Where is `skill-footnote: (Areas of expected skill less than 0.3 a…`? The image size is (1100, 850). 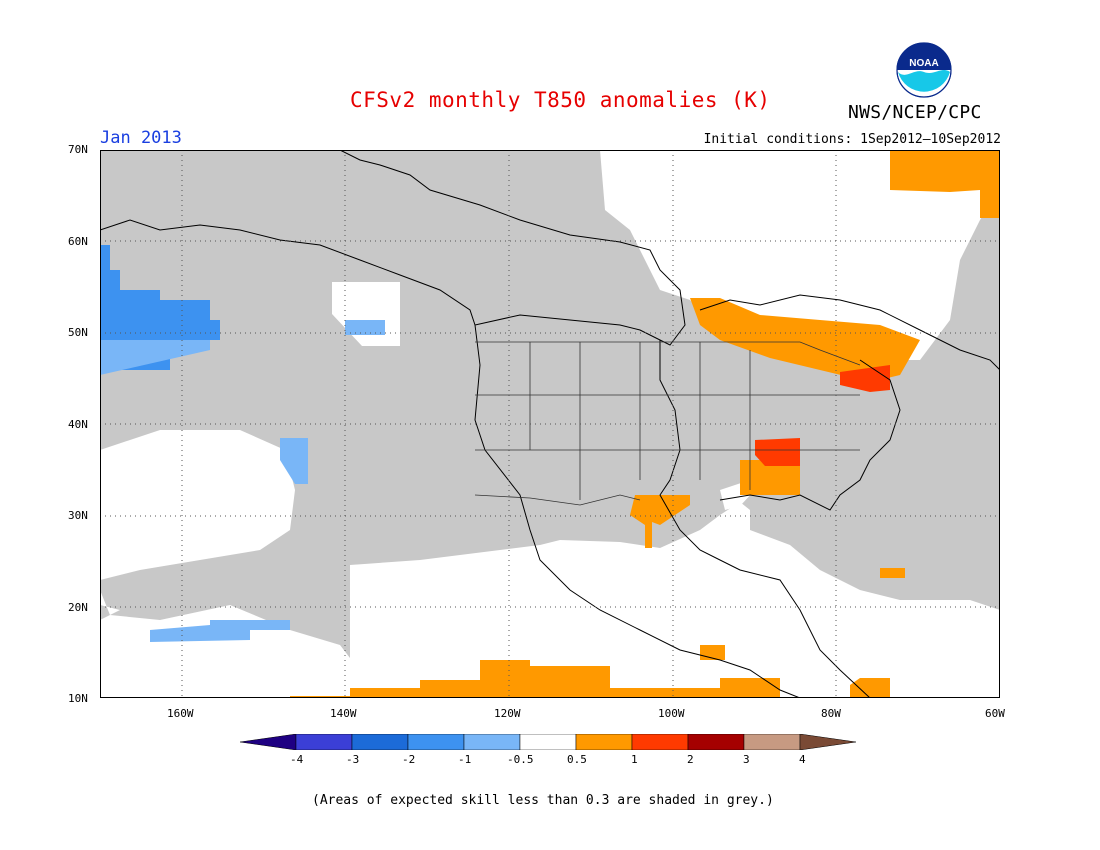 skill-footnote: (Areas of expected skill less than 0.3 a… is located at coordinates (543, 800).